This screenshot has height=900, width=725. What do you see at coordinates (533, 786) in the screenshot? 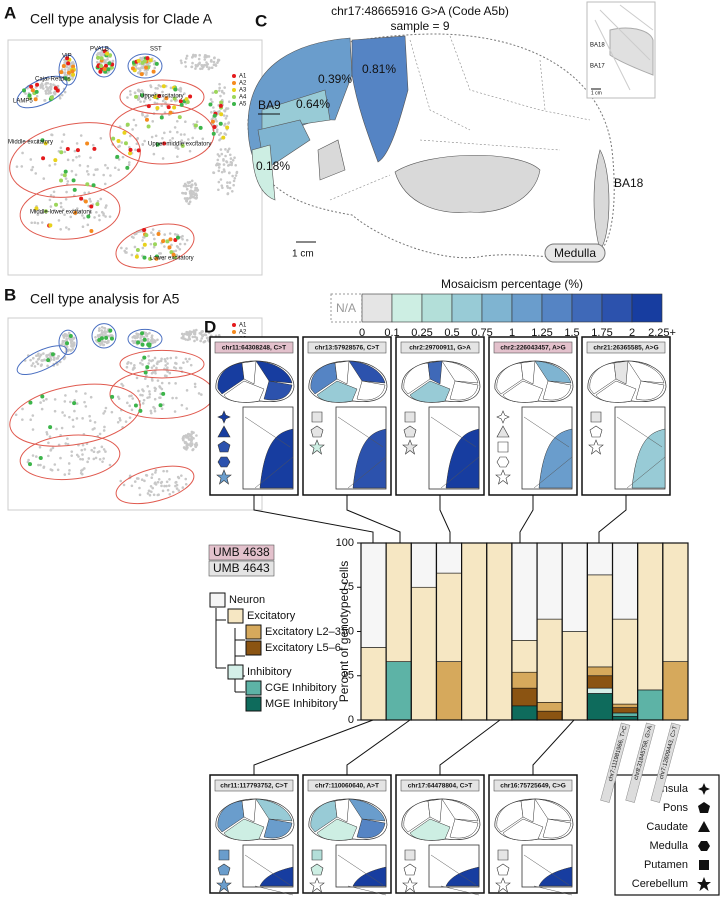
I see `label: chr16:75725649, C>G` at bounding box center [533, 786].